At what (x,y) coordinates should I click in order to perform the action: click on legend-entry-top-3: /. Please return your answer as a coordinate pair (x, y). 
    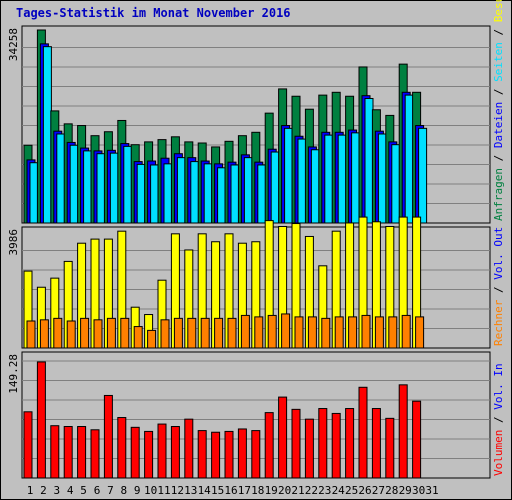
    Looking at the image, I should click on (498, 92).